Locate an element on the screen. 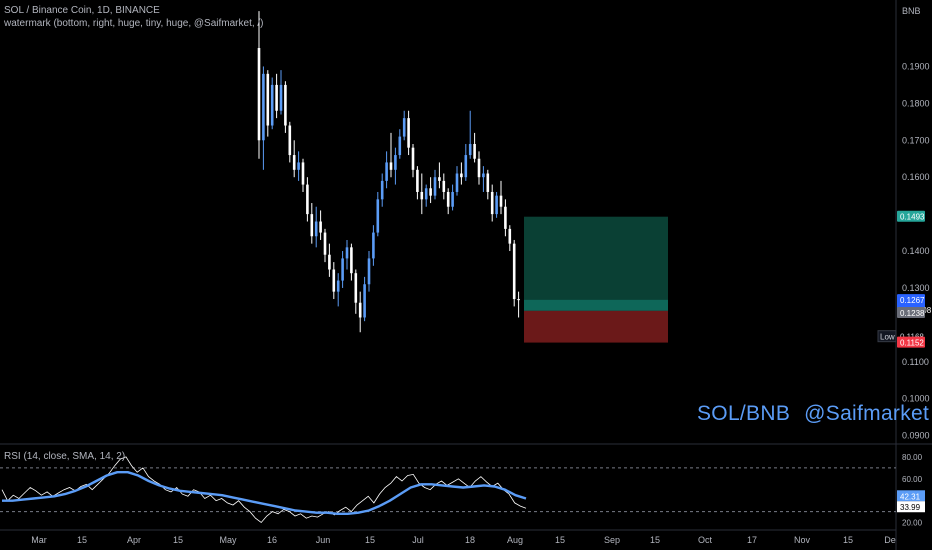 This screenshot has width=932, height=550. time-axis-label: May is located at coordinates (228, 540).